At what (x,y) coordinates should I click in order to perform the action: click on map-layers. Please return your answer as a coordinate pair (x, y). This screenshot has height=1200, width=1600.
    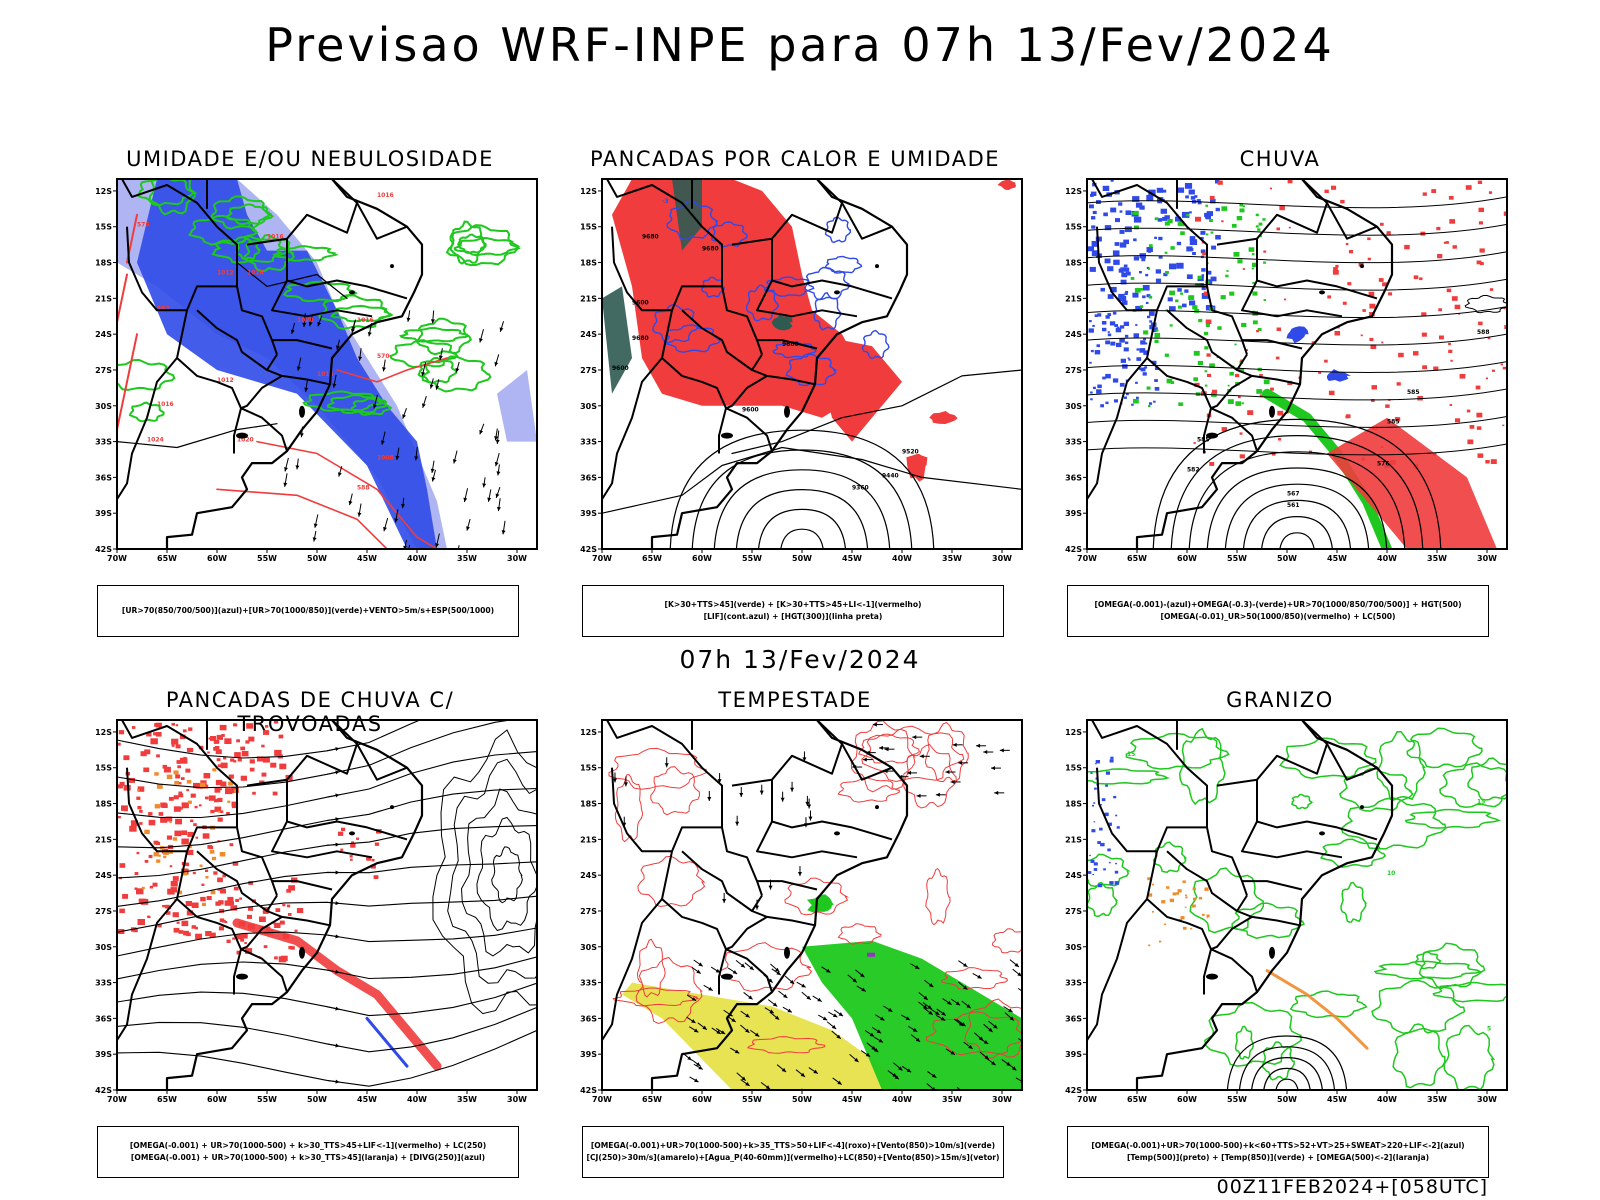
    Looking at the image, I should click on (327, 905).